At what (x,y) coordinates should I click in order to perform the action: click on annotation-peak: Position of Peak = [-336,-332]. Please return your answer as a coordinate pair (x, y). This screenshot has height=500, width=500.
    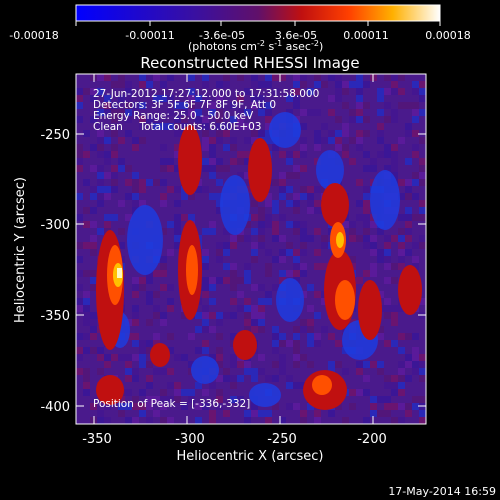
    Looking at the image, I should click on (171, 404).